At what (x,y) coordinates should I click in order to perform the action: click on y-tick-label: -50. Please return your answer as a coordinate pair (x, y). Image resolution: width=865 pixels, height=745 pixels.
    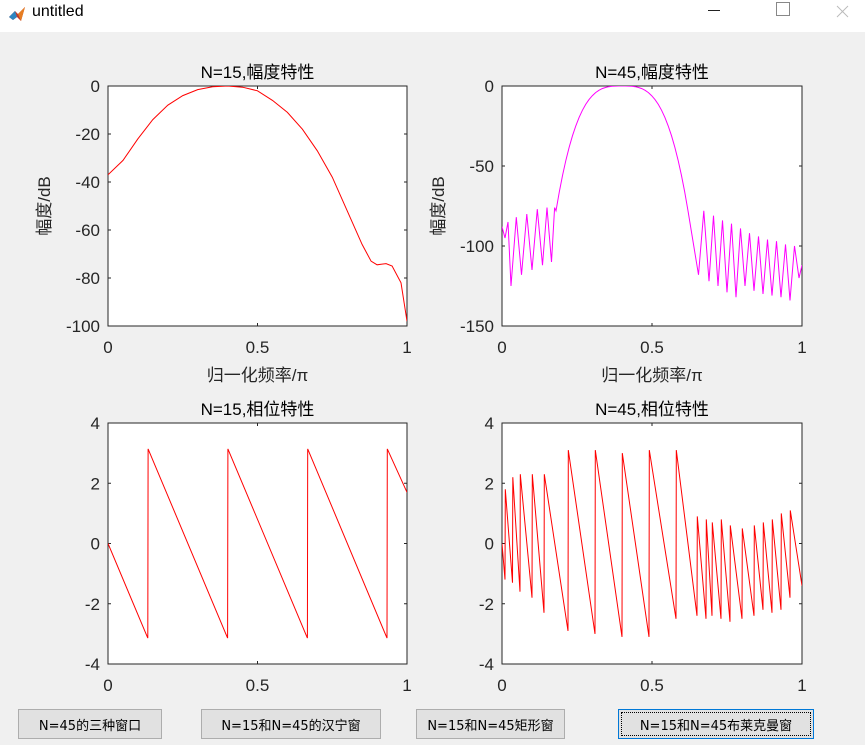
    Looking at the image, I should click on (481, 166).